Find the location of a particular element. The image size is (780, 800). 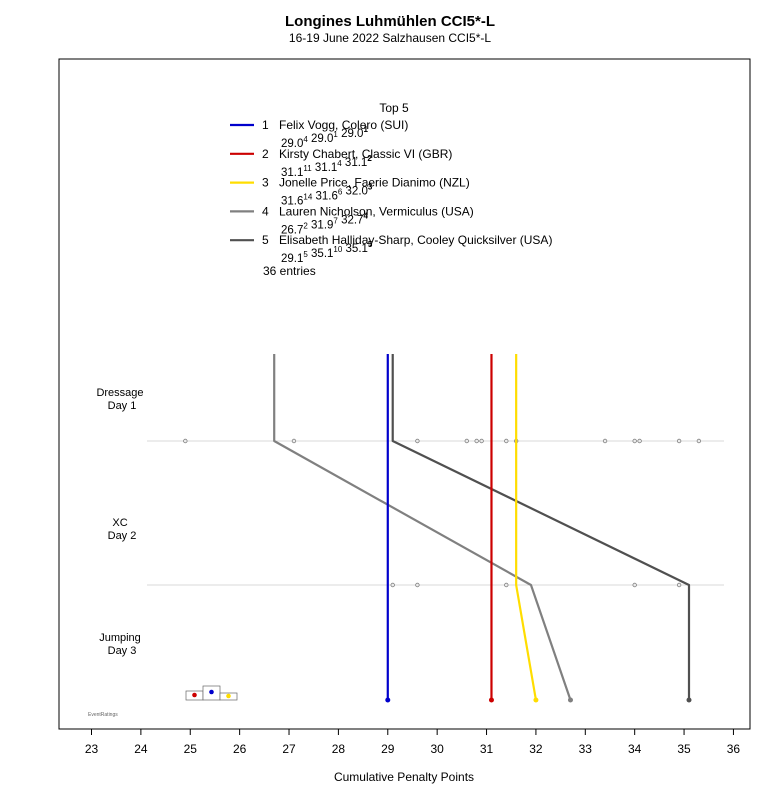

phase-label-line1: XC is located at coordinates (119, 523).